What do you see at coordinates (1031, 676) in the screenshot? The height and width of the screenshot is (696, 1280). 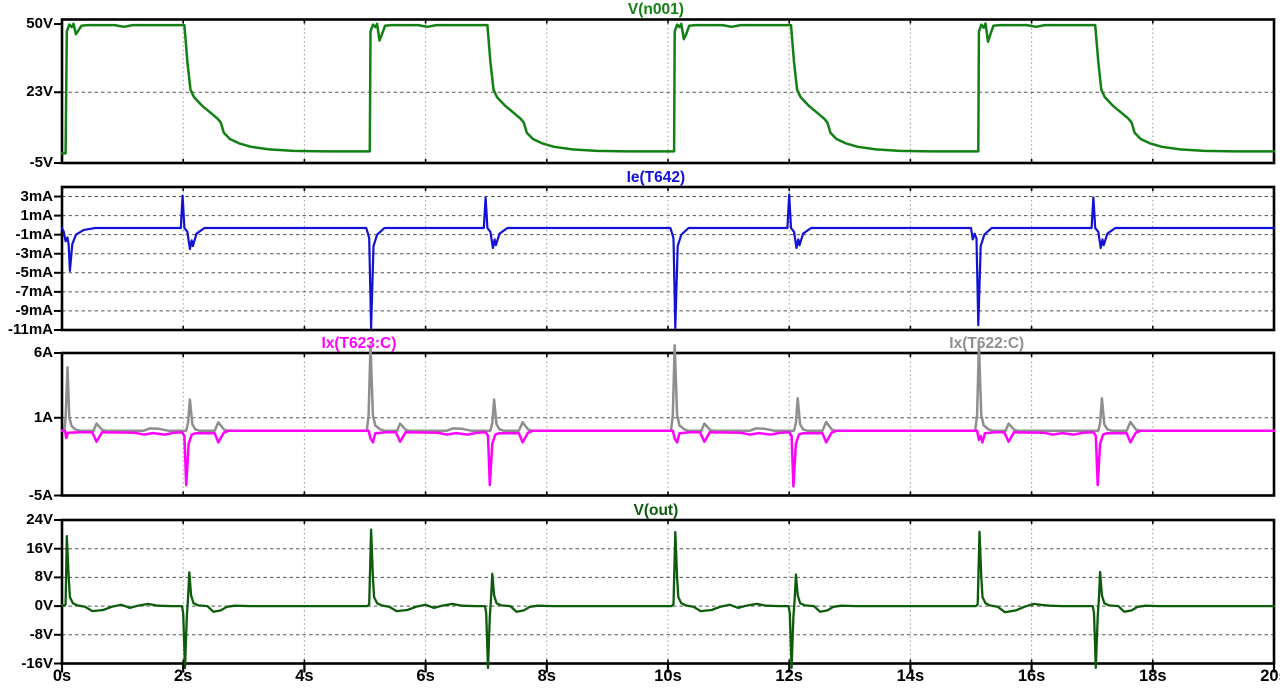 I see `x-axis-label: 16s` at bounding box center [1031, 676].